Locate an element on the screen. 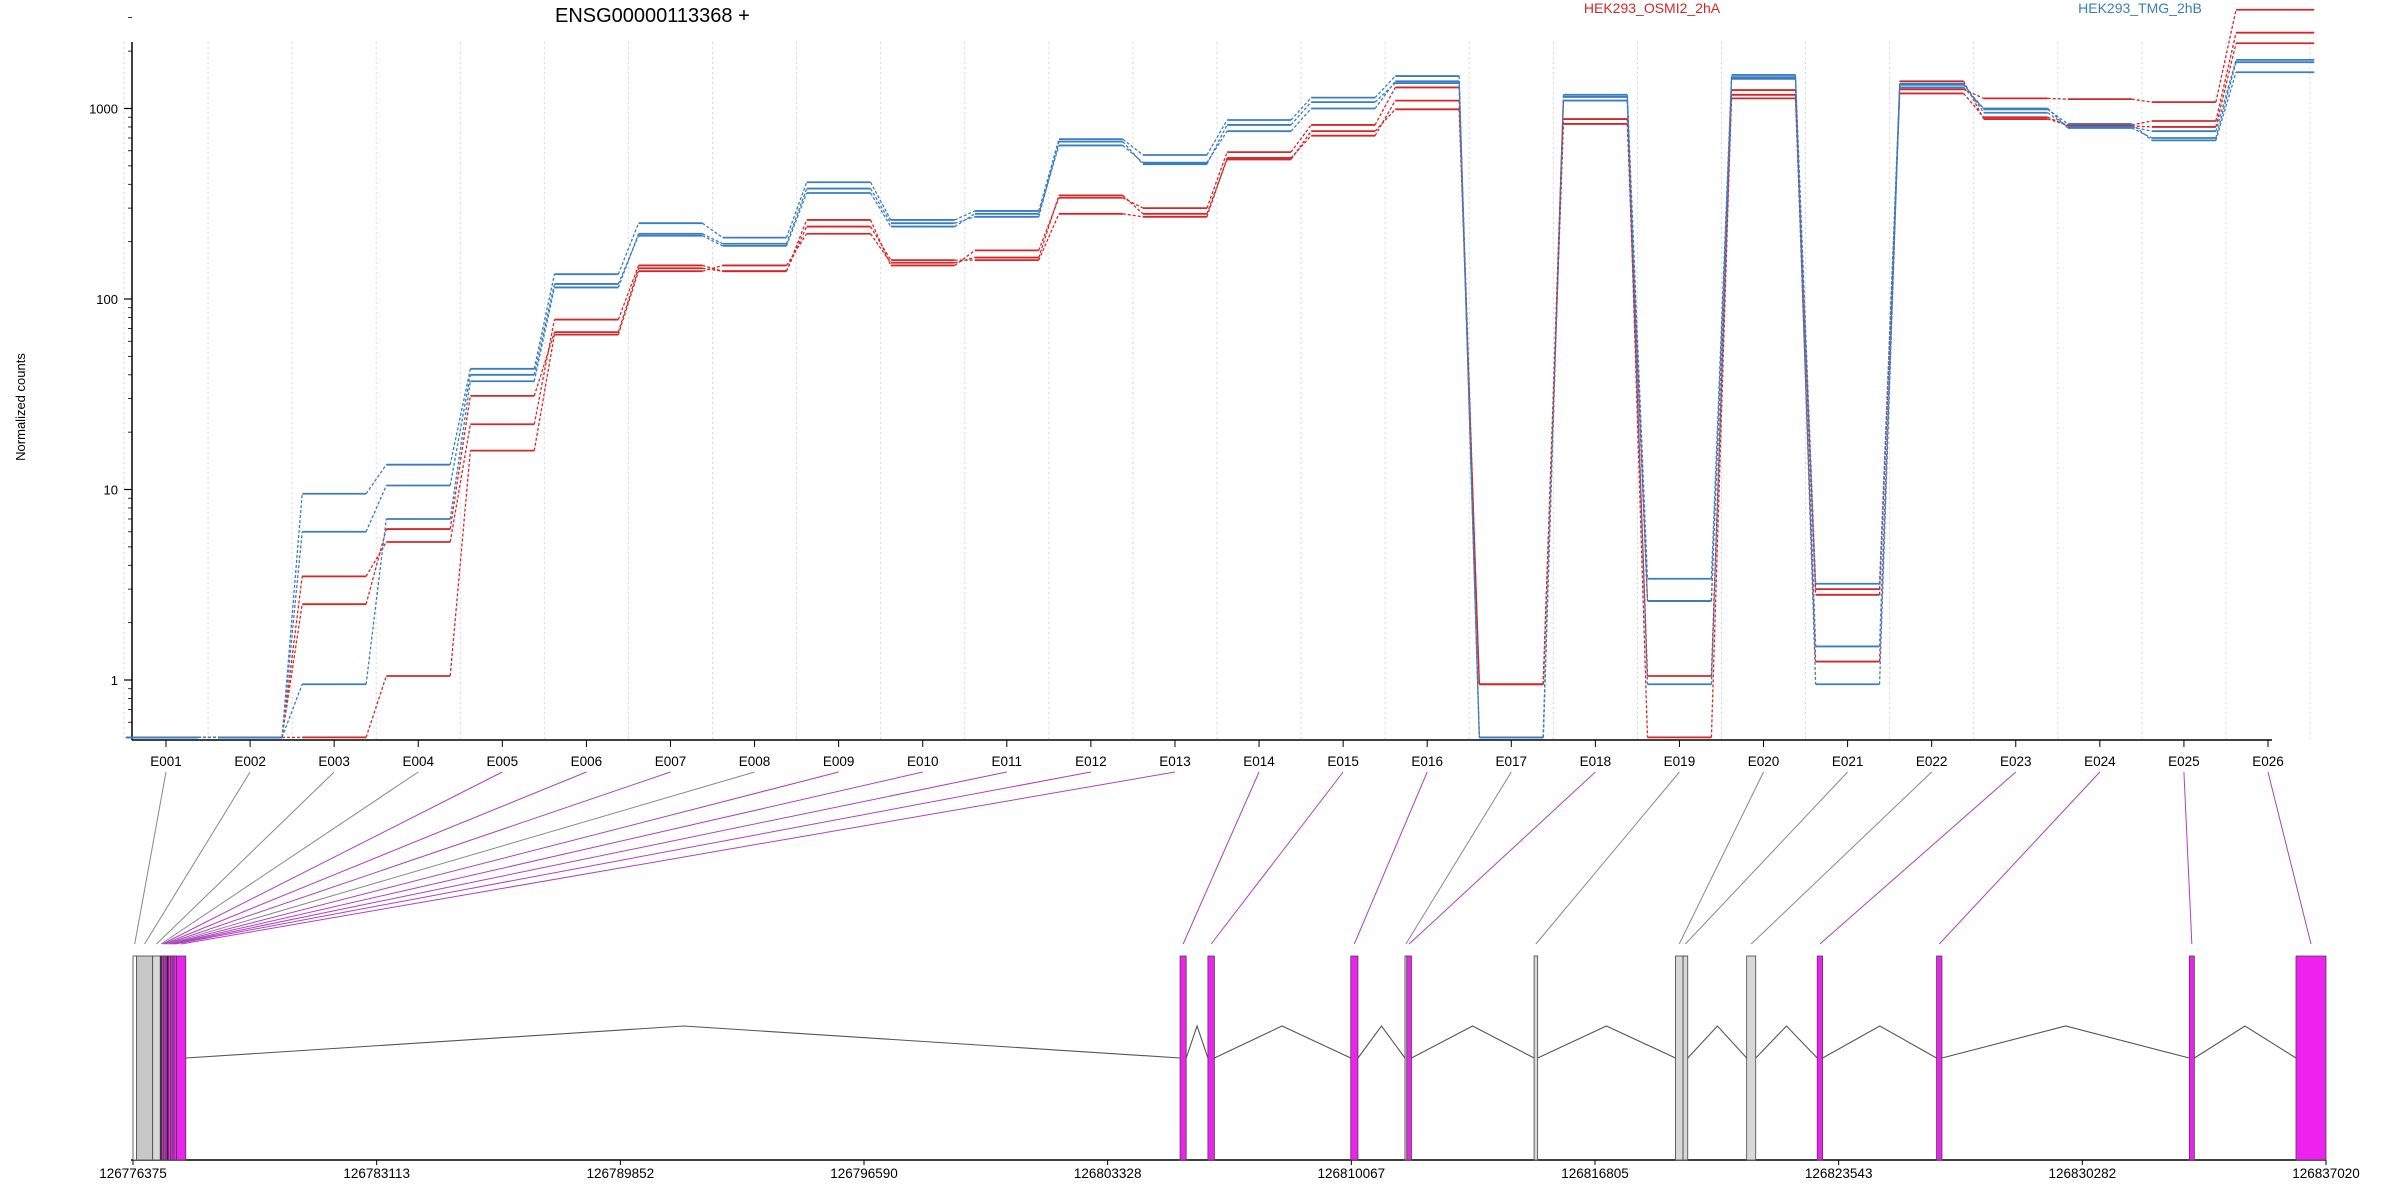 This screenshot has width=2400, height=1200. x-tick-label: E011 is located at coordinates (1007, 761).